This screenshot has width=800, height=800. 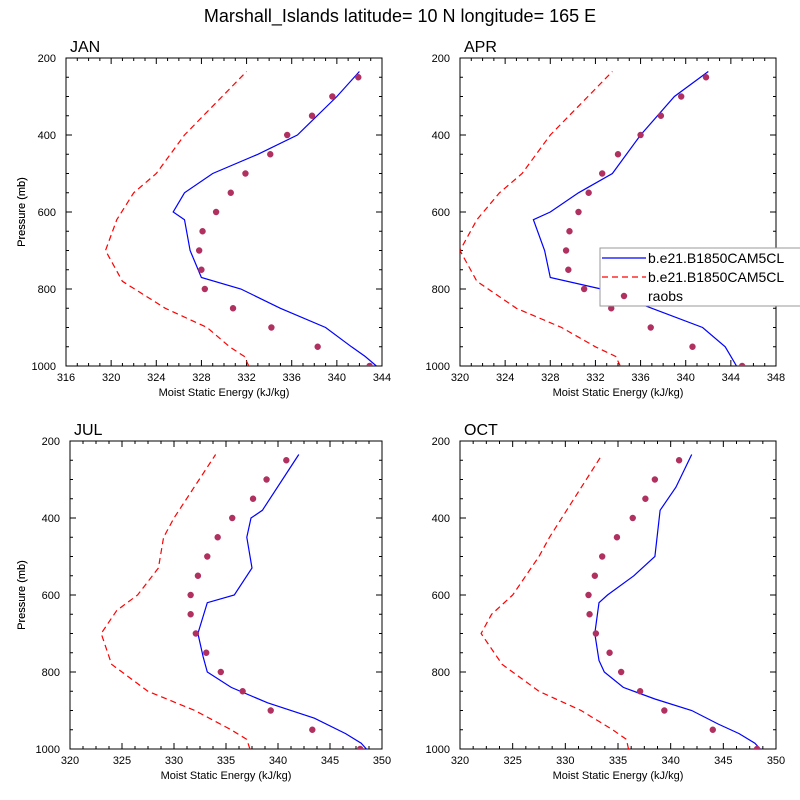 I want to click on legend-label: raobs, so click(x=665, y=296).